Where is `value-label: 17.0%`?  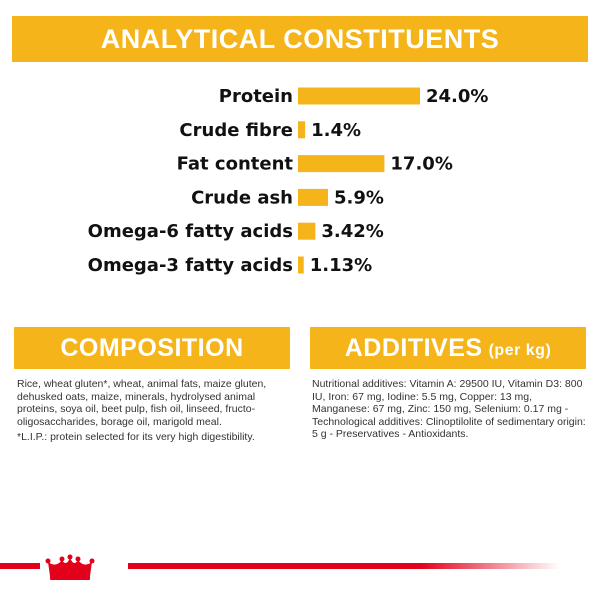 value-label: 17.0% is located at coordinates (421, 164).